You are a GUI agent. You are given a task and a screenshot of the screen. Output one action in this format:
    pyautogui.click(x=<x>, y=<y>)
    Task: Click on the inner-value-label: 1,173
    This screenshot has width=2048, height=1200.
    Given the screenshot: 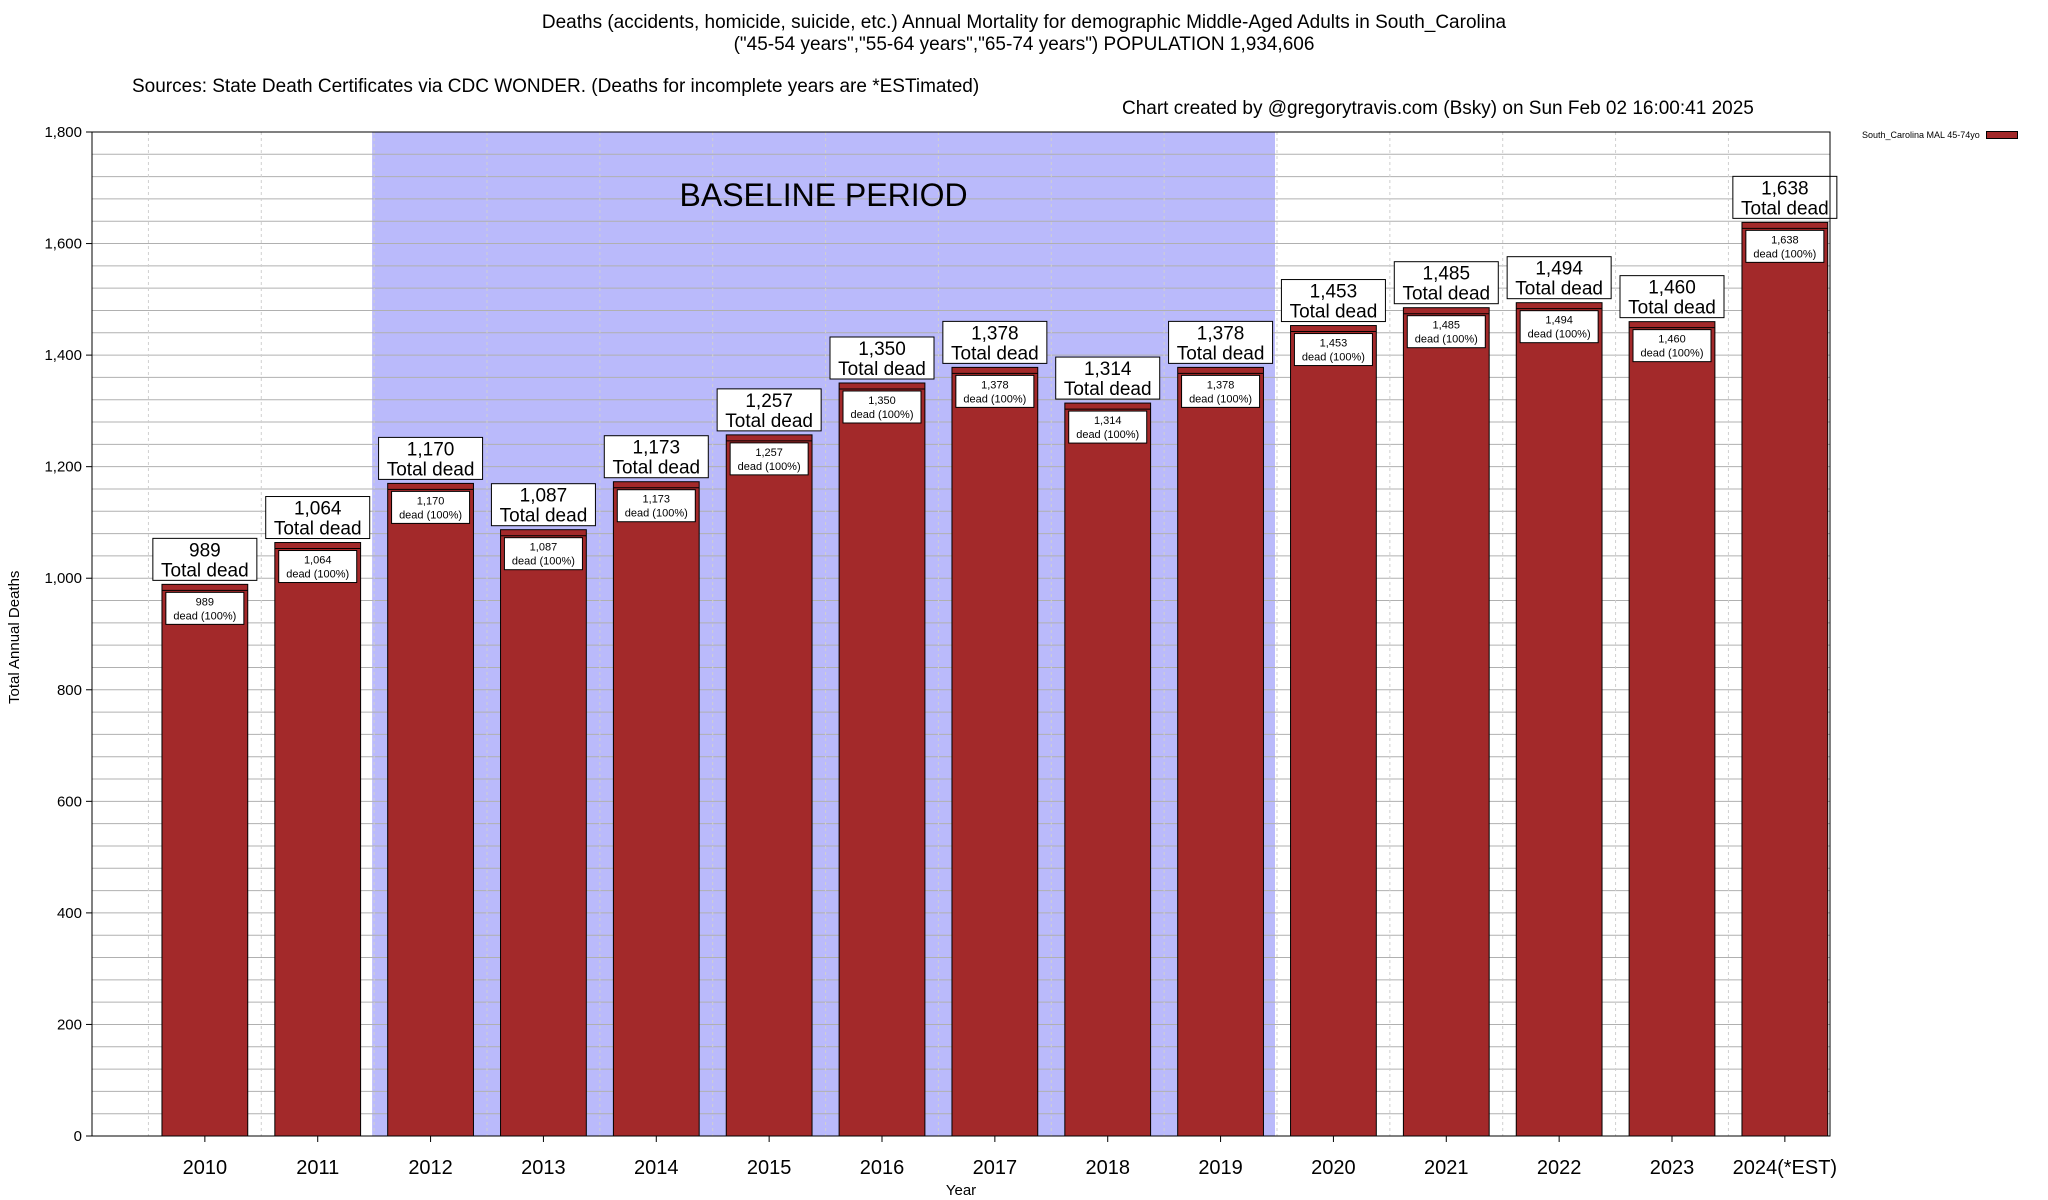 What is the action you would take?
    pyautogui.click(x=657, y=500)
    